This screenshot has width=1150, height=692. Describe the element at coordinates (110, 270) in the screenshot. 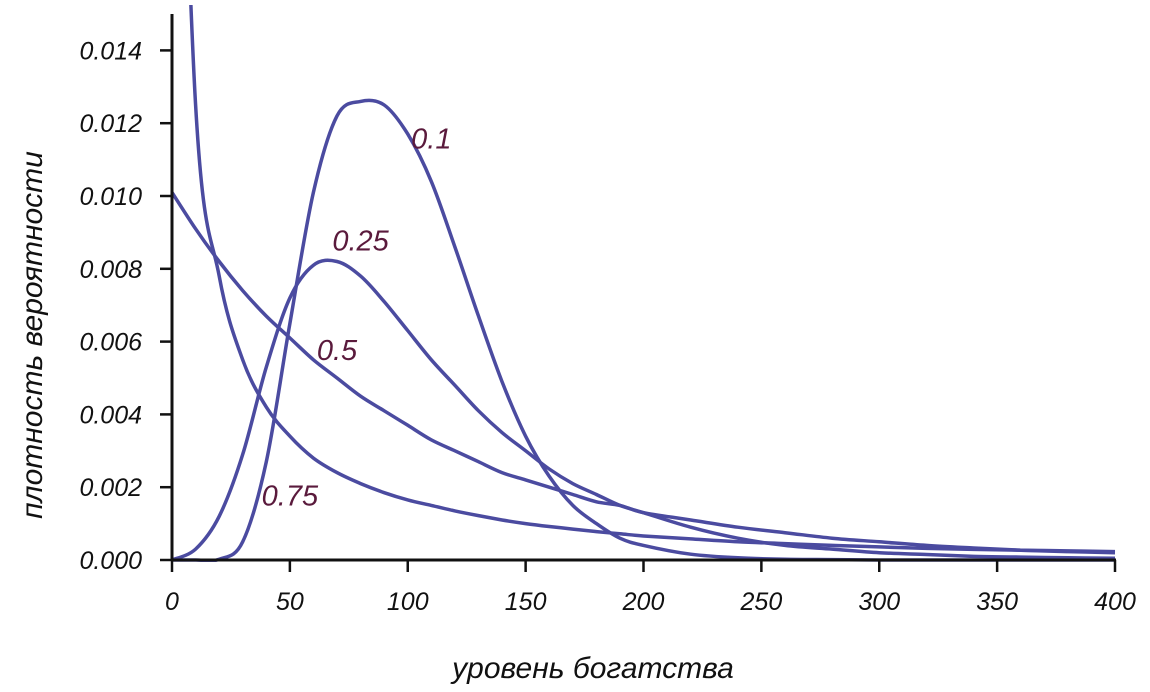

I see `y-tick-label: 0.008` at that location.